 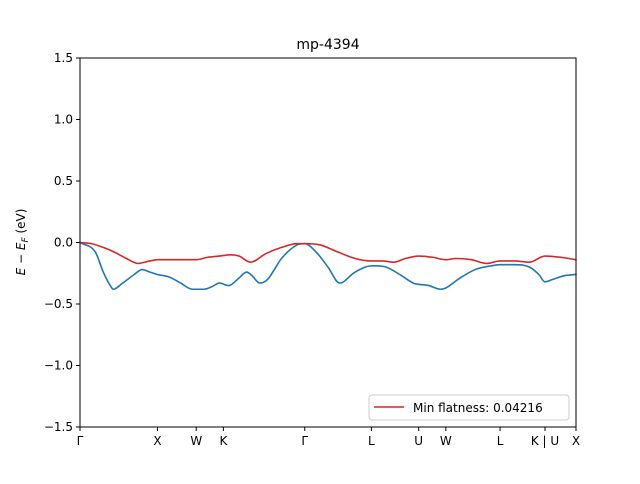 I want to click on y-axis-label-subscript: F, so click(x=26, y=240).